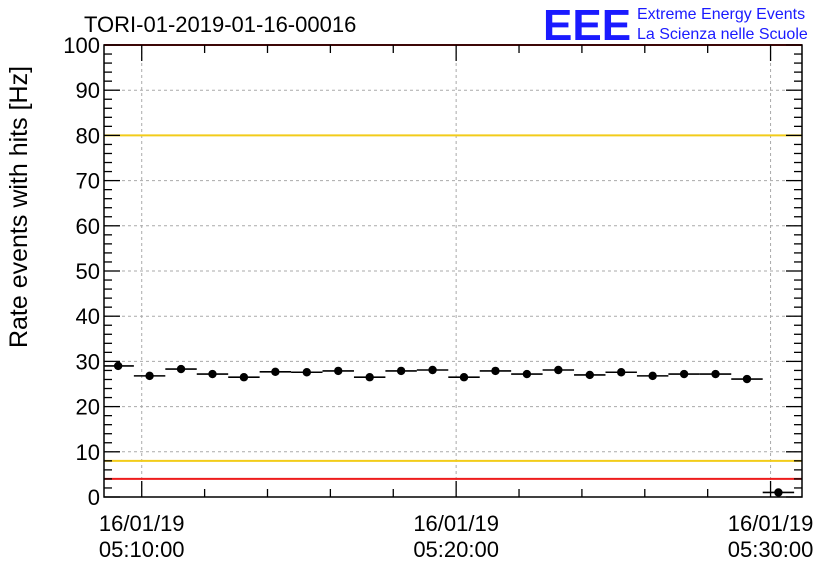  What do you see at coordinates (142, 549) in the screenshot?
I see `x-tick-label-time: 05:10:00` at bounding box center [142, 549].